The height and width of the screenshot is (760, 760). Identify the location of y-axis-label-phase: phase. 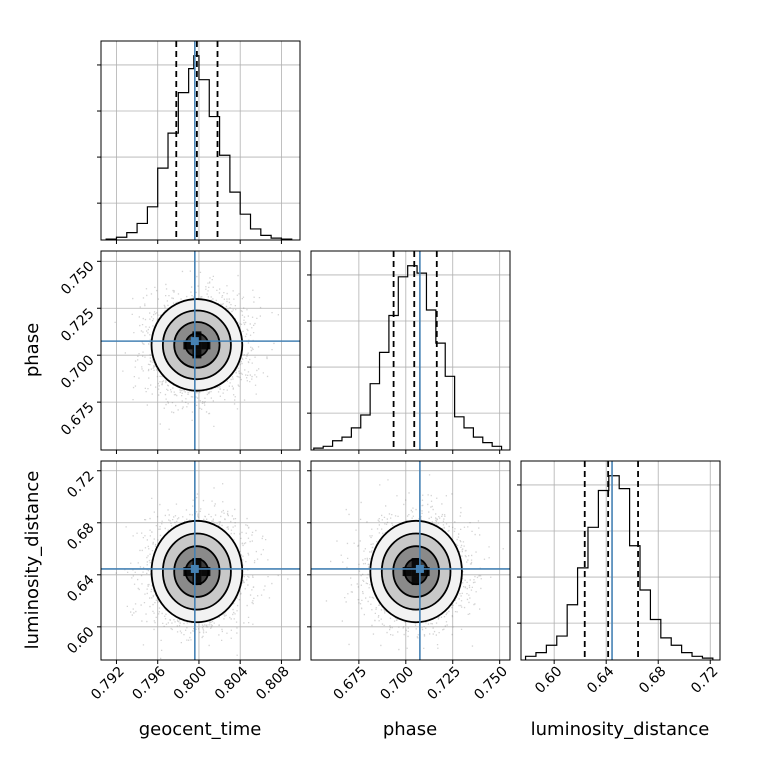
(32, 350).